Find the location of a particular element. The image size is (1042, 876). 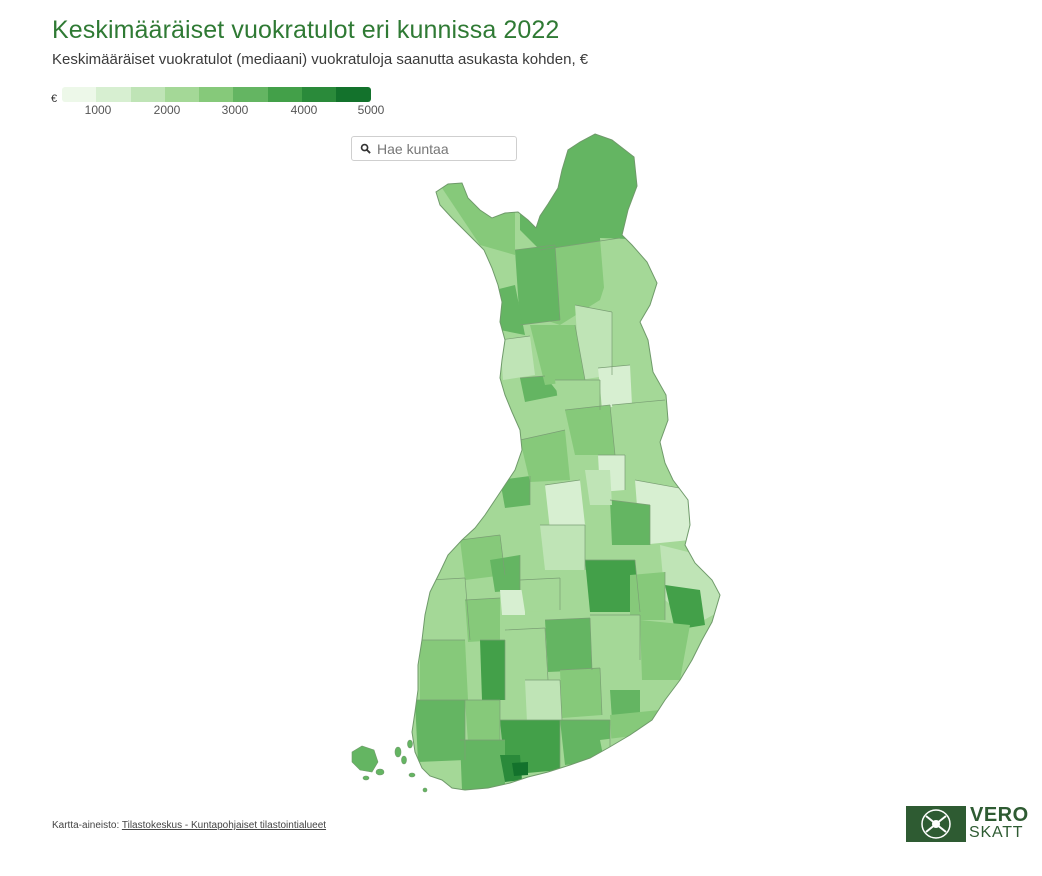

vero-skatt-logo: VERO SKATT is located at coordinates (967, 823).